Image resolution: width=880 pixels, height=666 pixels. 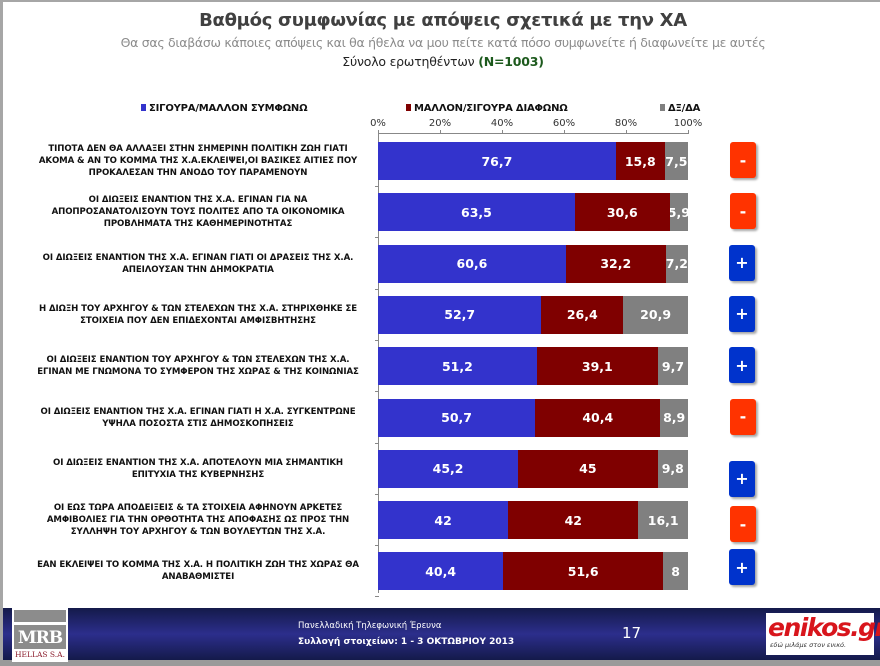 What do you see at coordinates (808, 645) in the screenshot?
I see `enikos-tagline: εδώ μιλάμε στον ενικό.` at bounding box center [808, 645].